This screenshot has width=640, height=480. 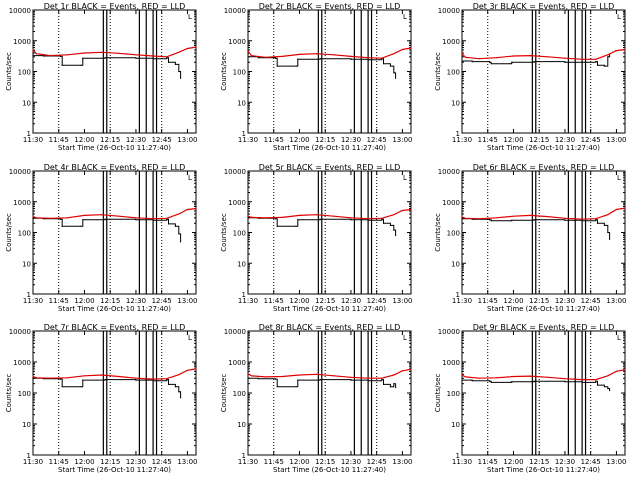 What do you see at coordinates (619, 178) in the screenshot?
I see `legend-mark: L` at bounding box center [619, 178].